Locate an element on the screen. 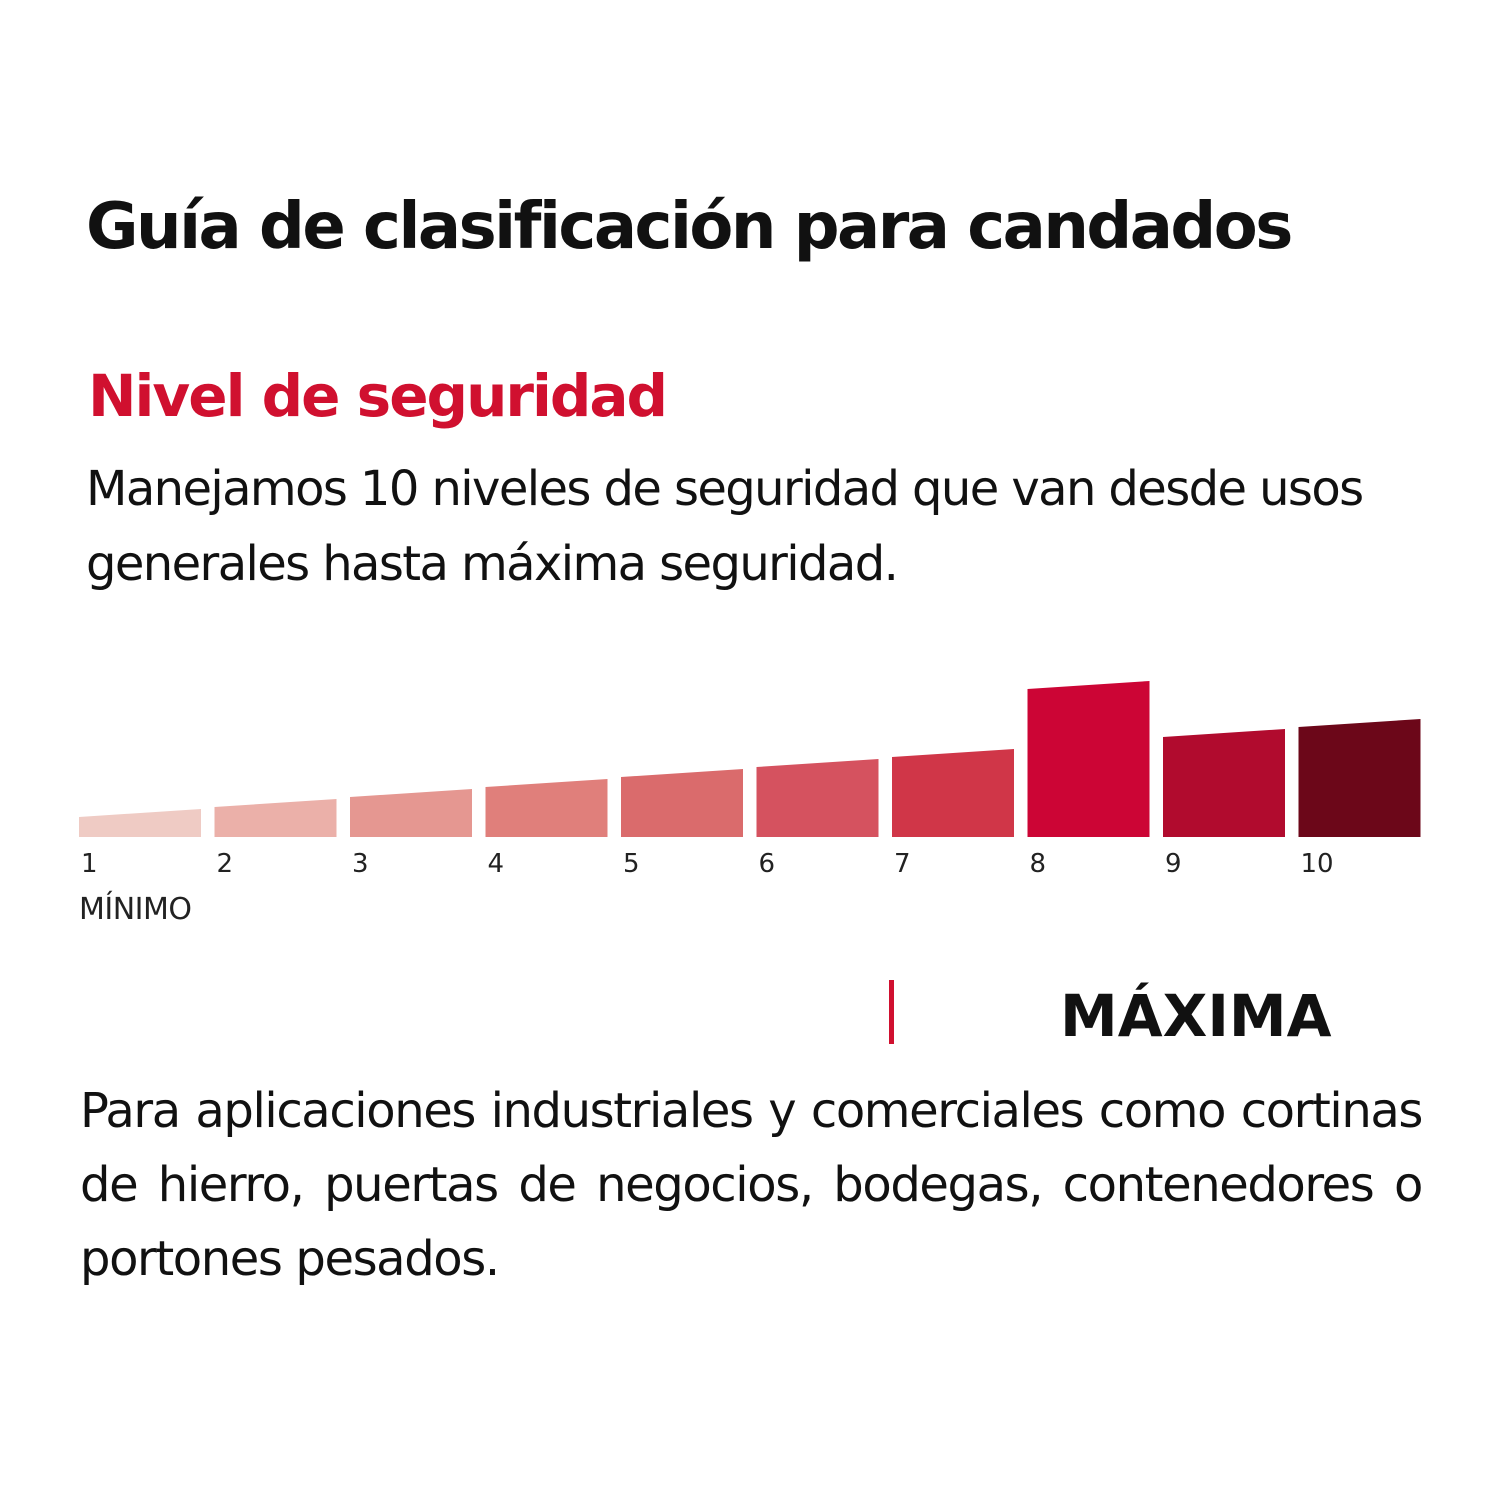  level-marker is located at coordinates (891, 1012).